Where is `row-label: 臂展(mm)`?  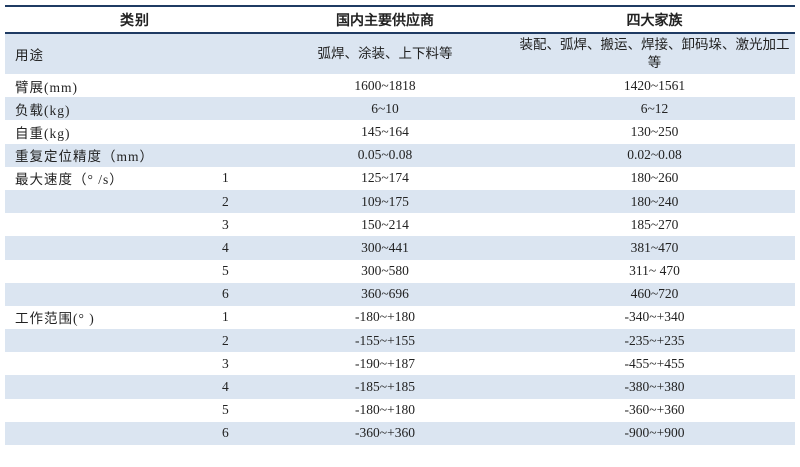
row-label: 臂展(mm) is located at coordinates (46, 87).